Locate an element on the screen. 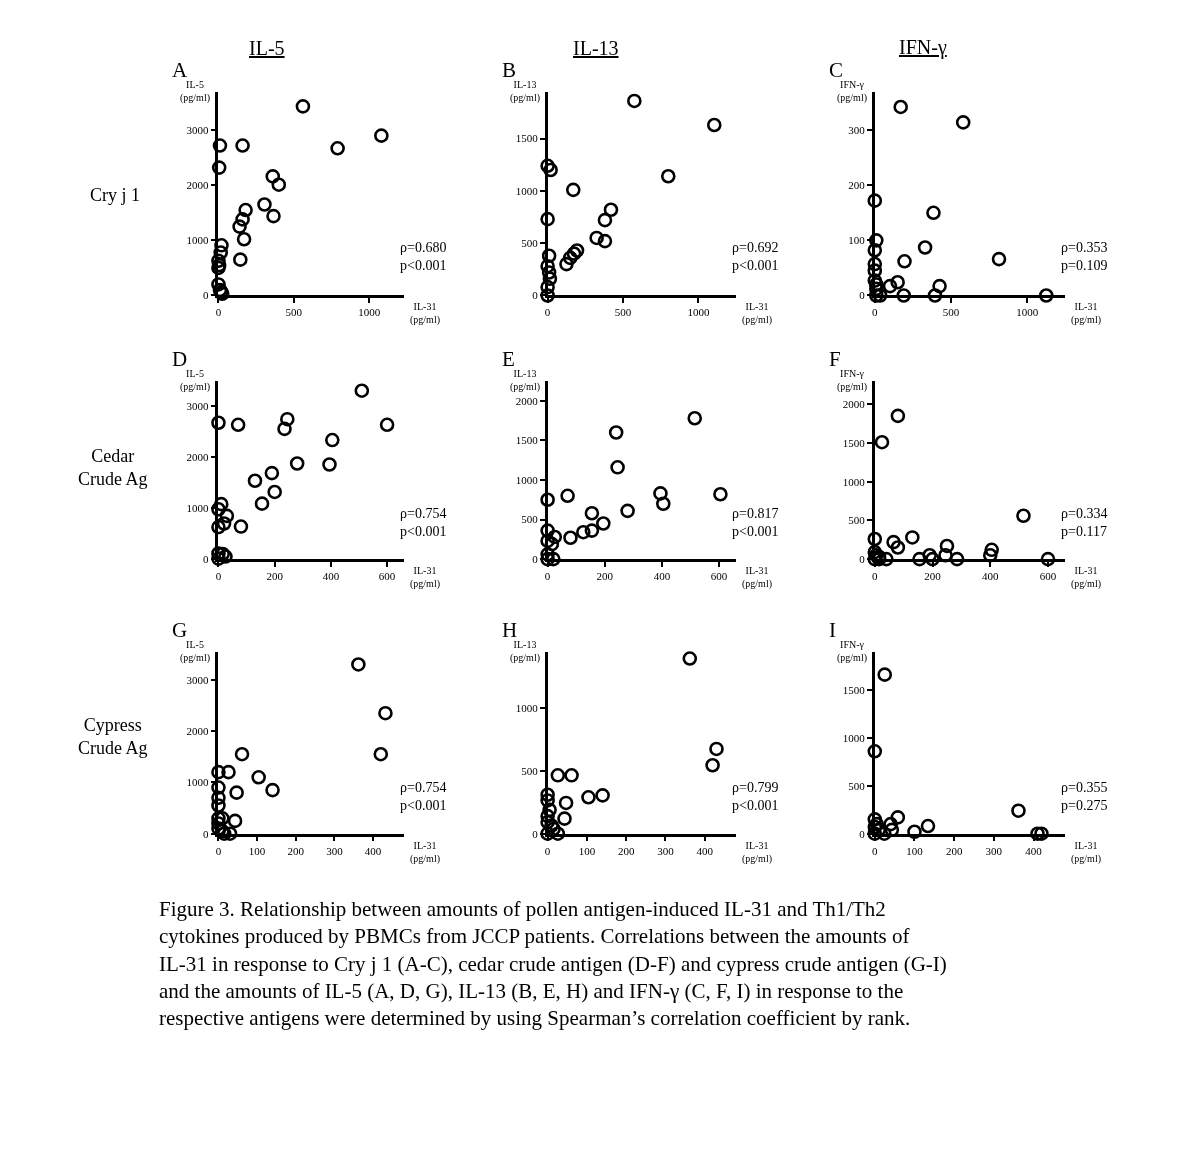 Image resolution: width=1187 pixels, height=1169 pixels. annotation: ρ=0.355 is located at coordinates (1084, 787).